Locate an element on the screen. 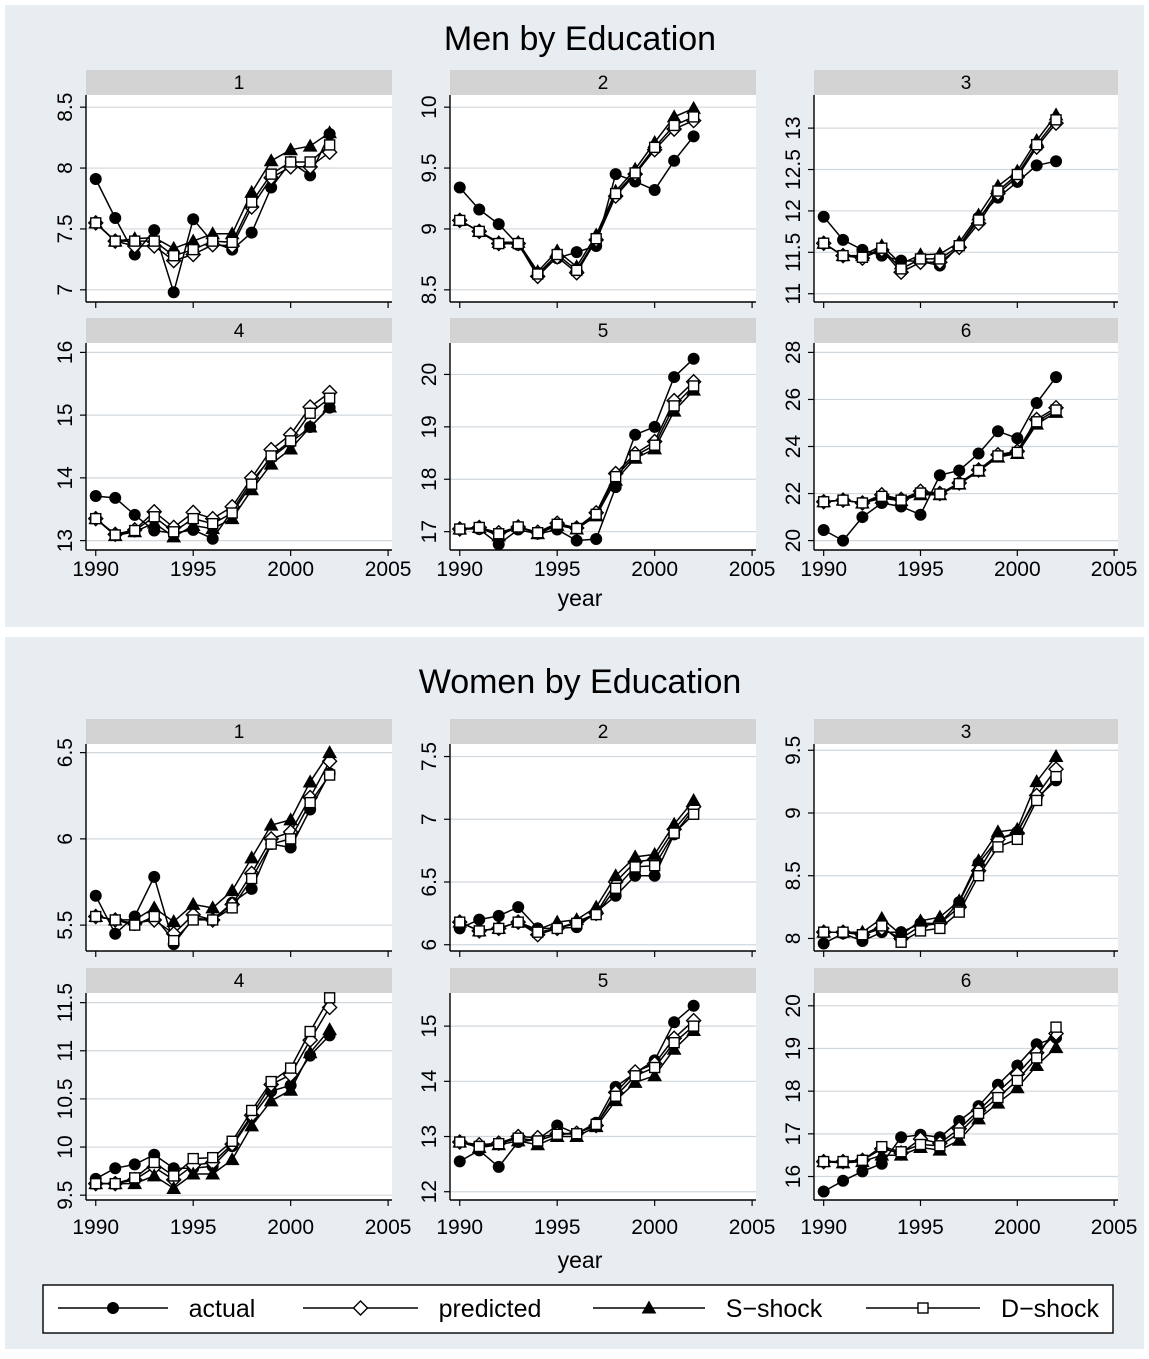 Image resolution: width=1149 pixels, height=1359 pixels. y-tick-label: 9.5 is located at coordinates (65, 1195).